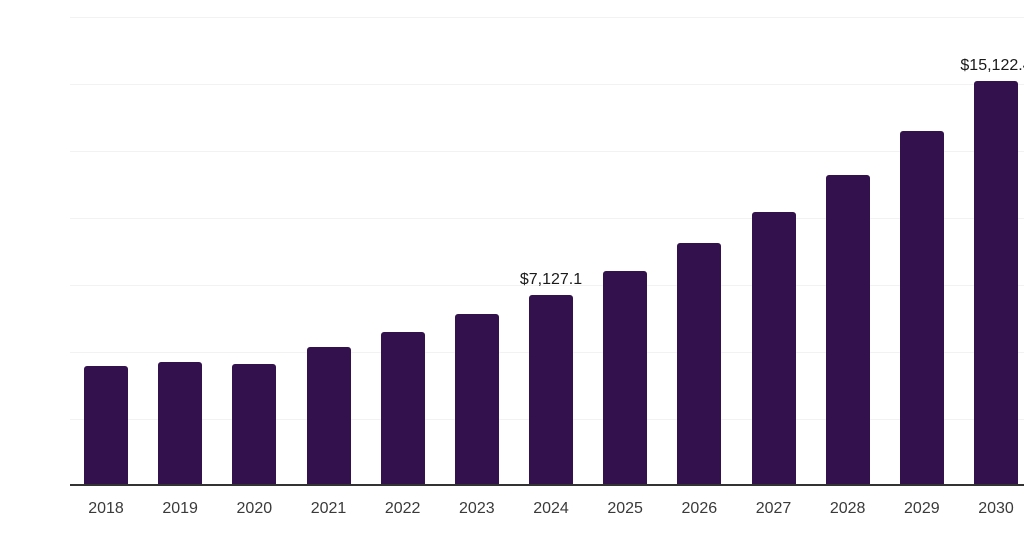 The height and width of the screenshot is (544, 1024). What do you see at coordinates (921, 308) in the screenshot?
I see `bar-2029` at bounding box center [921, 308].